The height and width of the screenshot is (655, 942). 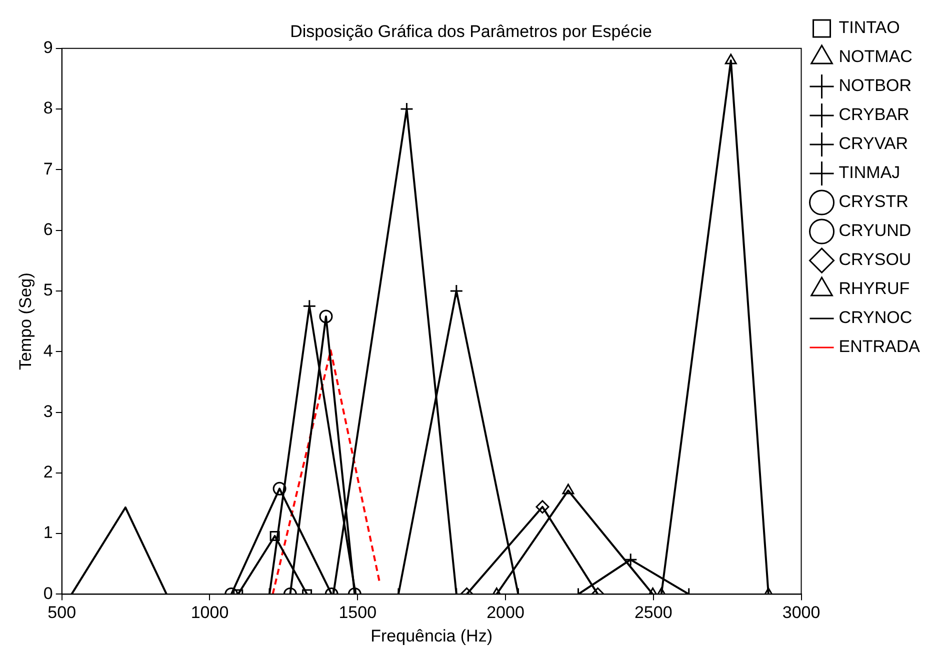 I want to click on y-tick-label: 2, so click(x=48, y=472).